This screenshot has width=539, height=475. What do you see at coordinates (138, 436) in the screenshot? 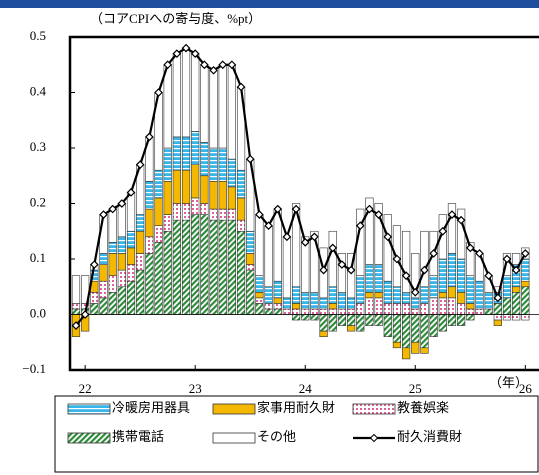
I see `legend-label: 携帯電話` at bounding box center [138, 436].